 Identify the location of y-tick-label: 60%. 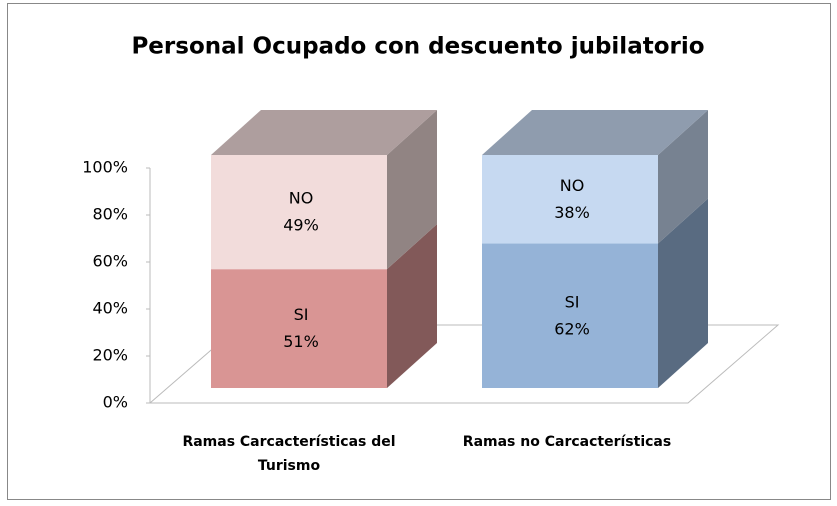
(110, 261).